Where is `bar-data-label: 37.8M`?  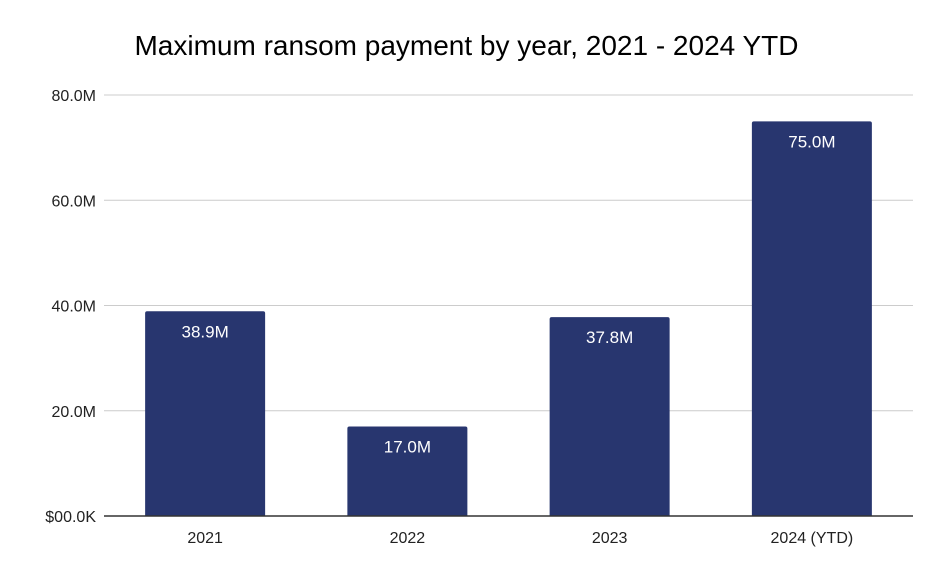
bar-data-label: 37.8M is located at coordinates (609, 337).